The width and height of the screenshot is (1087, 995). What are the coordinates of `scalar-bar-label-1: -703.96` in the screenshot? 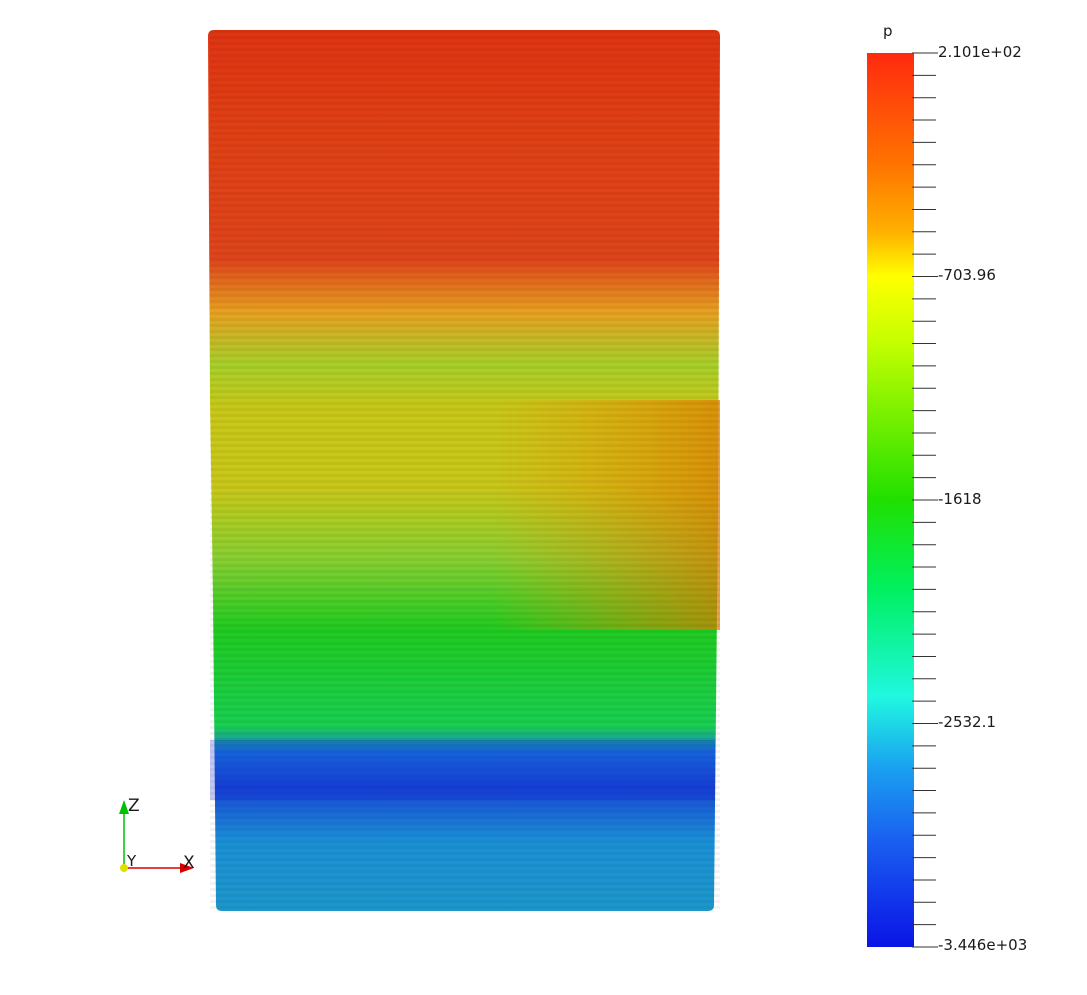 It's located at (967, 275).